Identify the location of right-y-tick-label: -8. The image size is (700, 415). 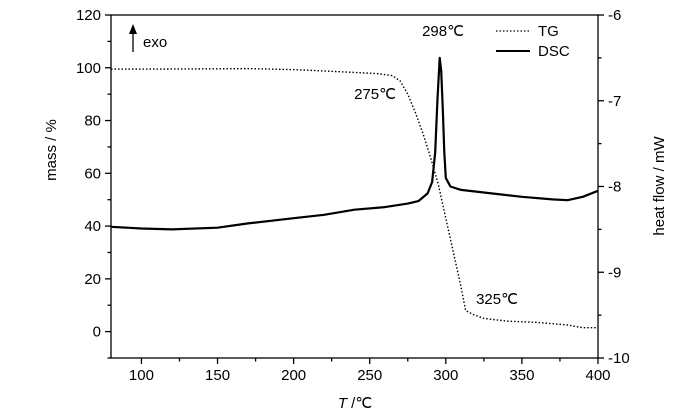
(614, 187).